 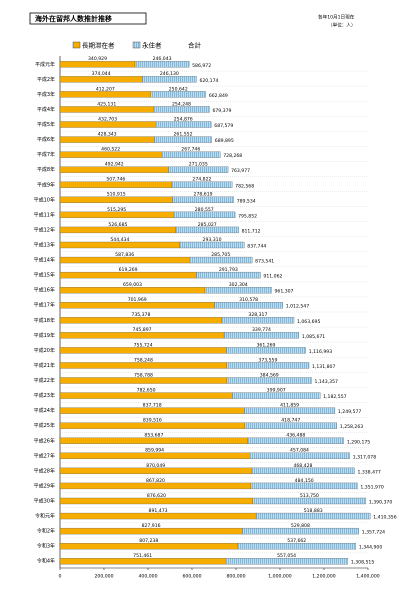 What do you see at coordinates (320, 352) in the screenshot?
I see `total-label: 1,116,993` at bounding box center [320, 352].